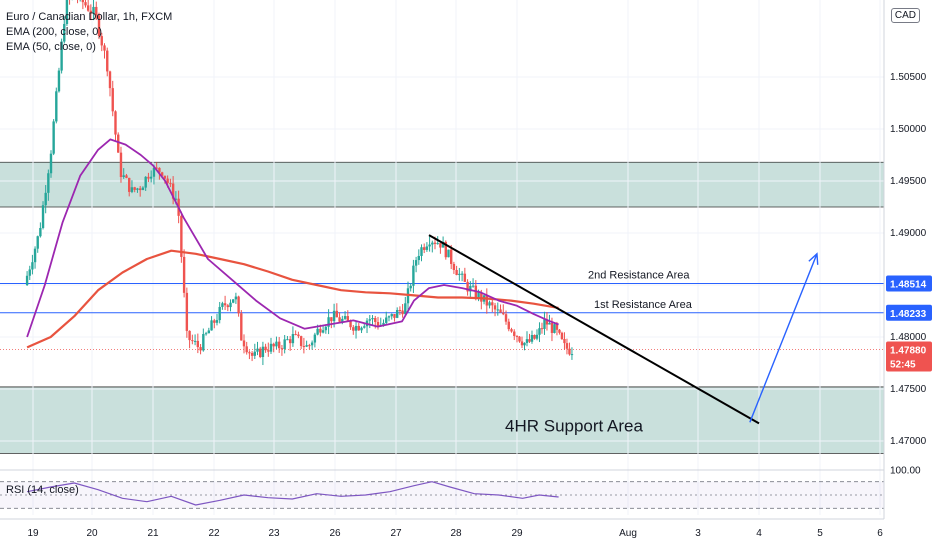 This screenshot has width=932, height=550. What do you see at coordinates (594, 329) in the screenshot?
I see `descending-trendline` at bounding box center [594, 329].